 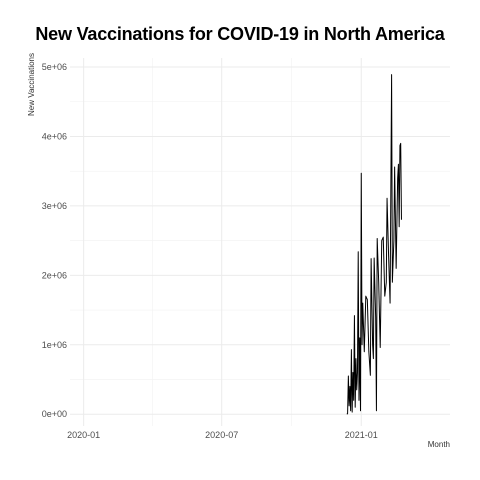 What do you see at coordinates (54, 414) in the screenshot?
I see `y-tick-label: 0e+00` at bounding box center [54, 414].